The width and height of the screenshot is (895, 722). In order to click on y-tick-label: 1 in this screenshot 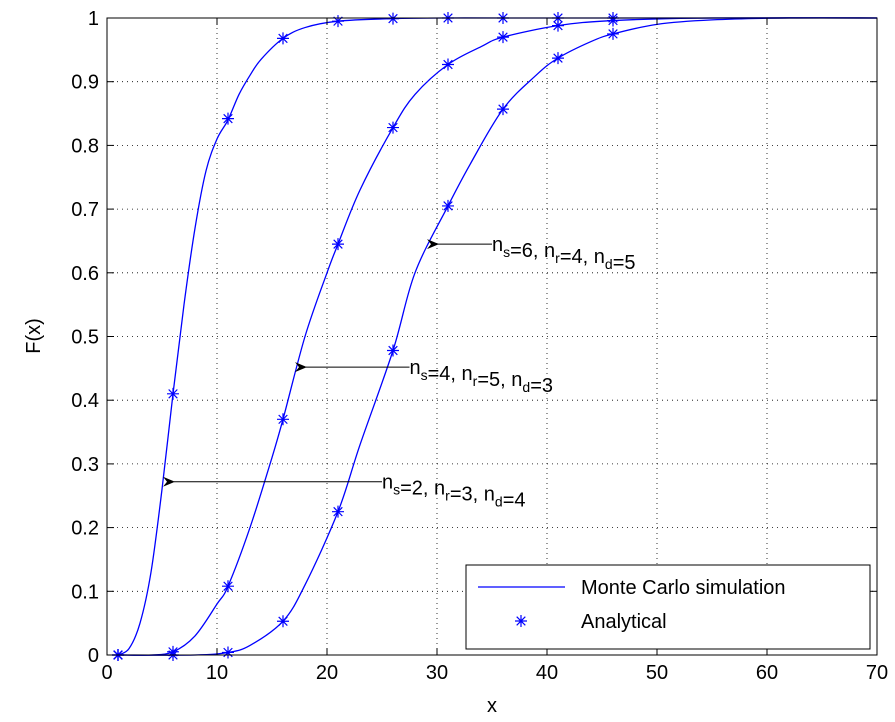, I will do `click(93, 19)`.